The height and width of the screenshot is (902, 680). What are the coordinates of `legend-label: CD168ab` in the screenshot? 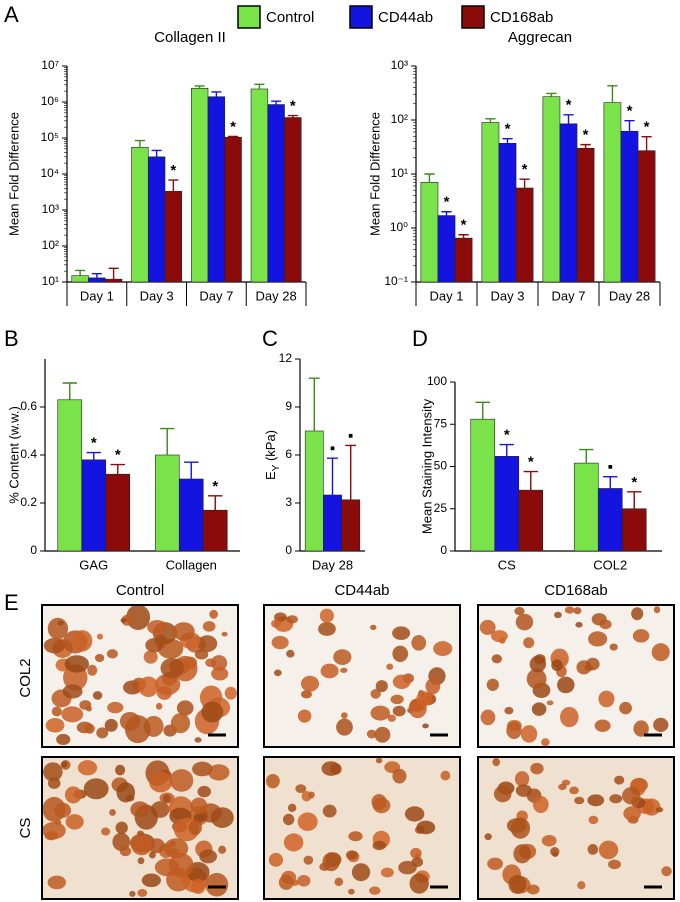 It's located at (521, 17).